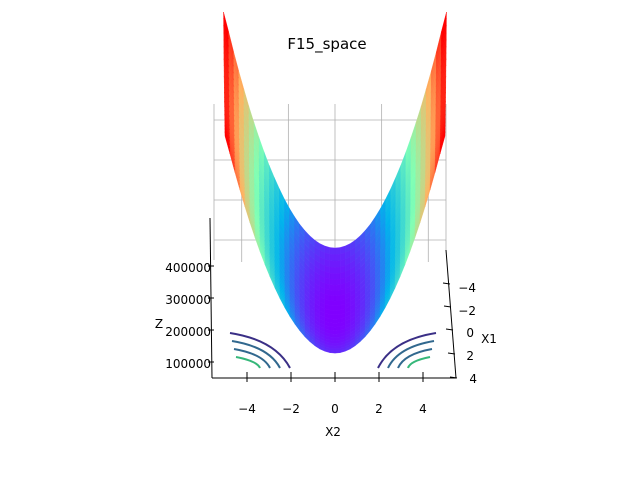  What do you see at coordinates (335, 409) in the screenshot?
I see `x2-tick-label: 0` at bounding box center [335, 409].